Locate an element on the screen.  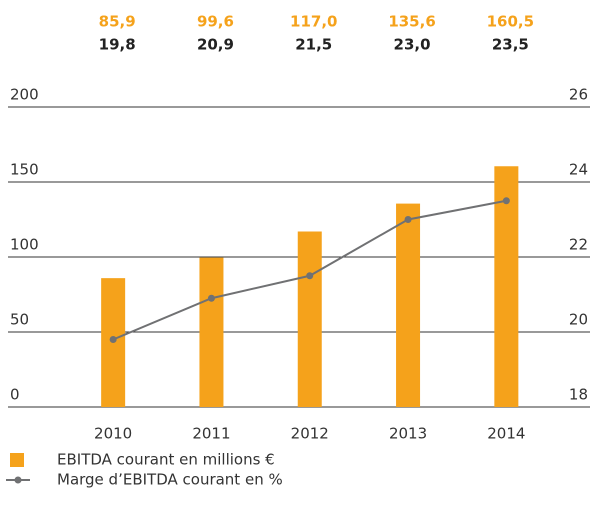
value-label: 85,9 is located at coordinates (117, 22).